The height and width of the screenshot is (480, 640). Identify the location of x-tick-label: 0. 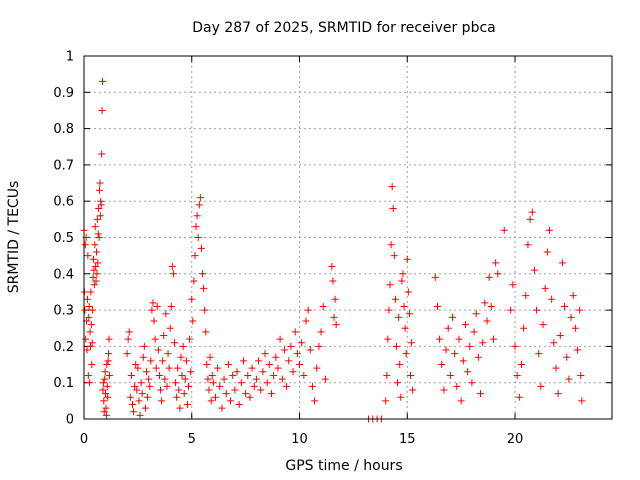
(84, 439).